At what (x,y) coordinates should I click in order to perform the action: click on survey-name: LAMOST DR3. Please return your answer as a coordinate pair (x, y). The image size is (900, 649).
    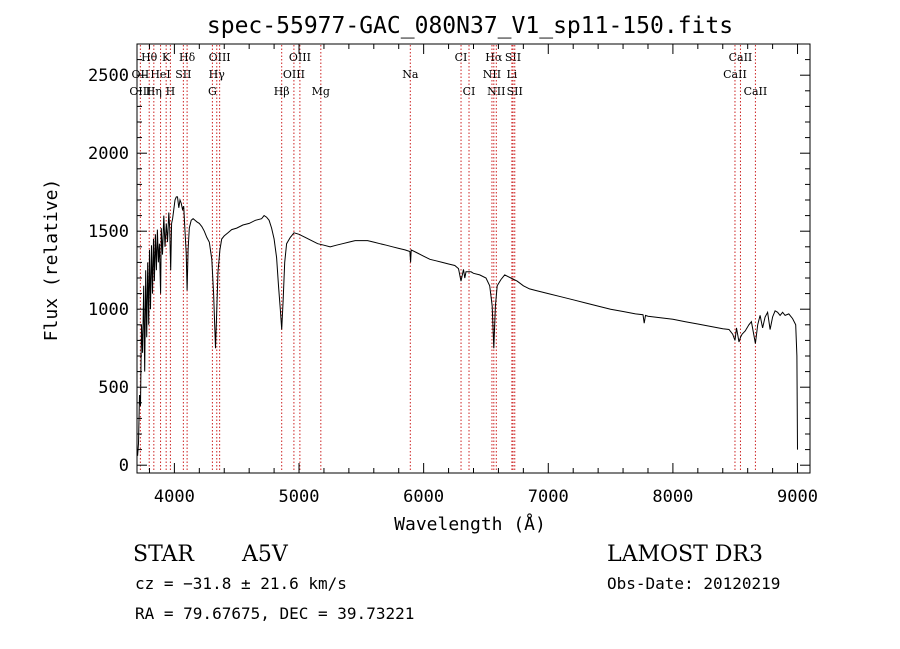
    Looking at the image, I should click on (685, 554).